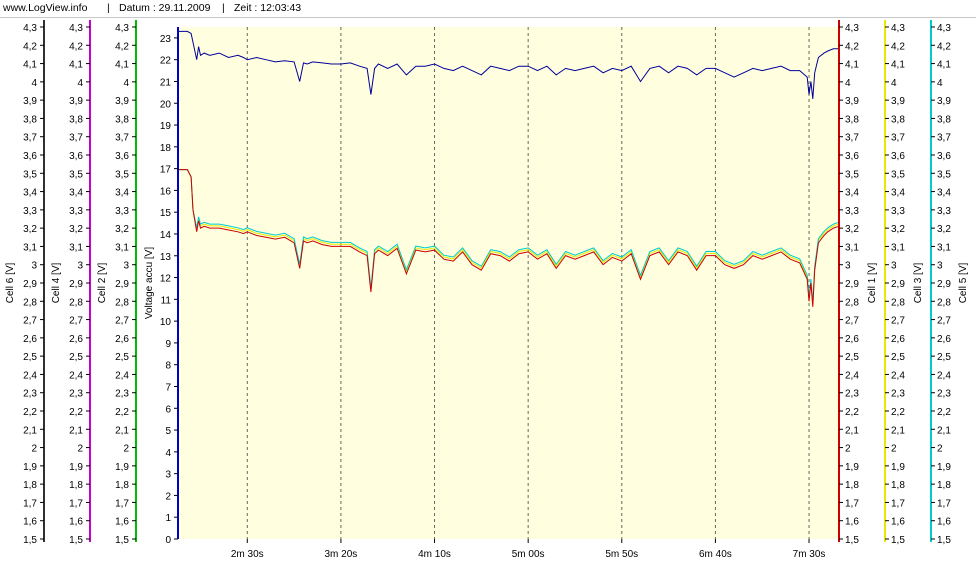 This screenshot has height=566, width=976. Describe the element at coordinates (852, 503) in the screenshot. I see `cell-tick-label: 1,7` at that location.